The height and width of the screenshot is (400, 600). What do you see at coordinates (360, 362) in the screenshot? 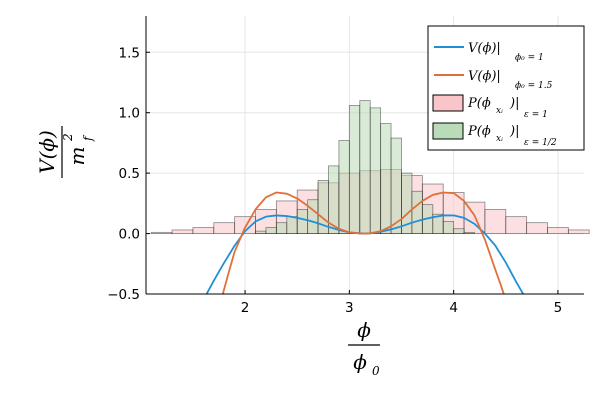
I see `x-axis-label-denominator: ϕ` at bounding box center [360, 362].